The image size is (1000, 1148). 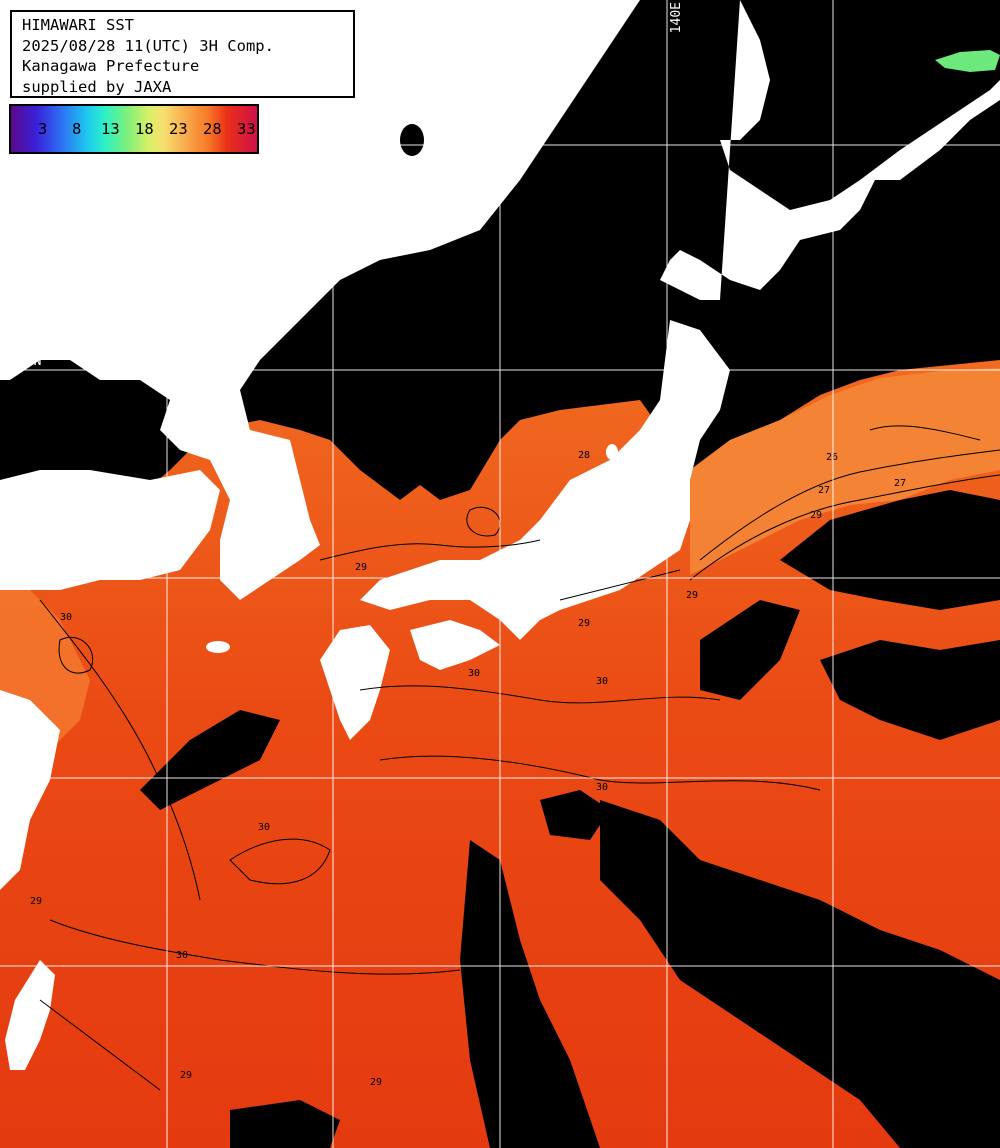 What do you see at coordinates (246, 129) in the screenshot?
I see `colorbar-tick: 33` at bounding box center [246, 129].